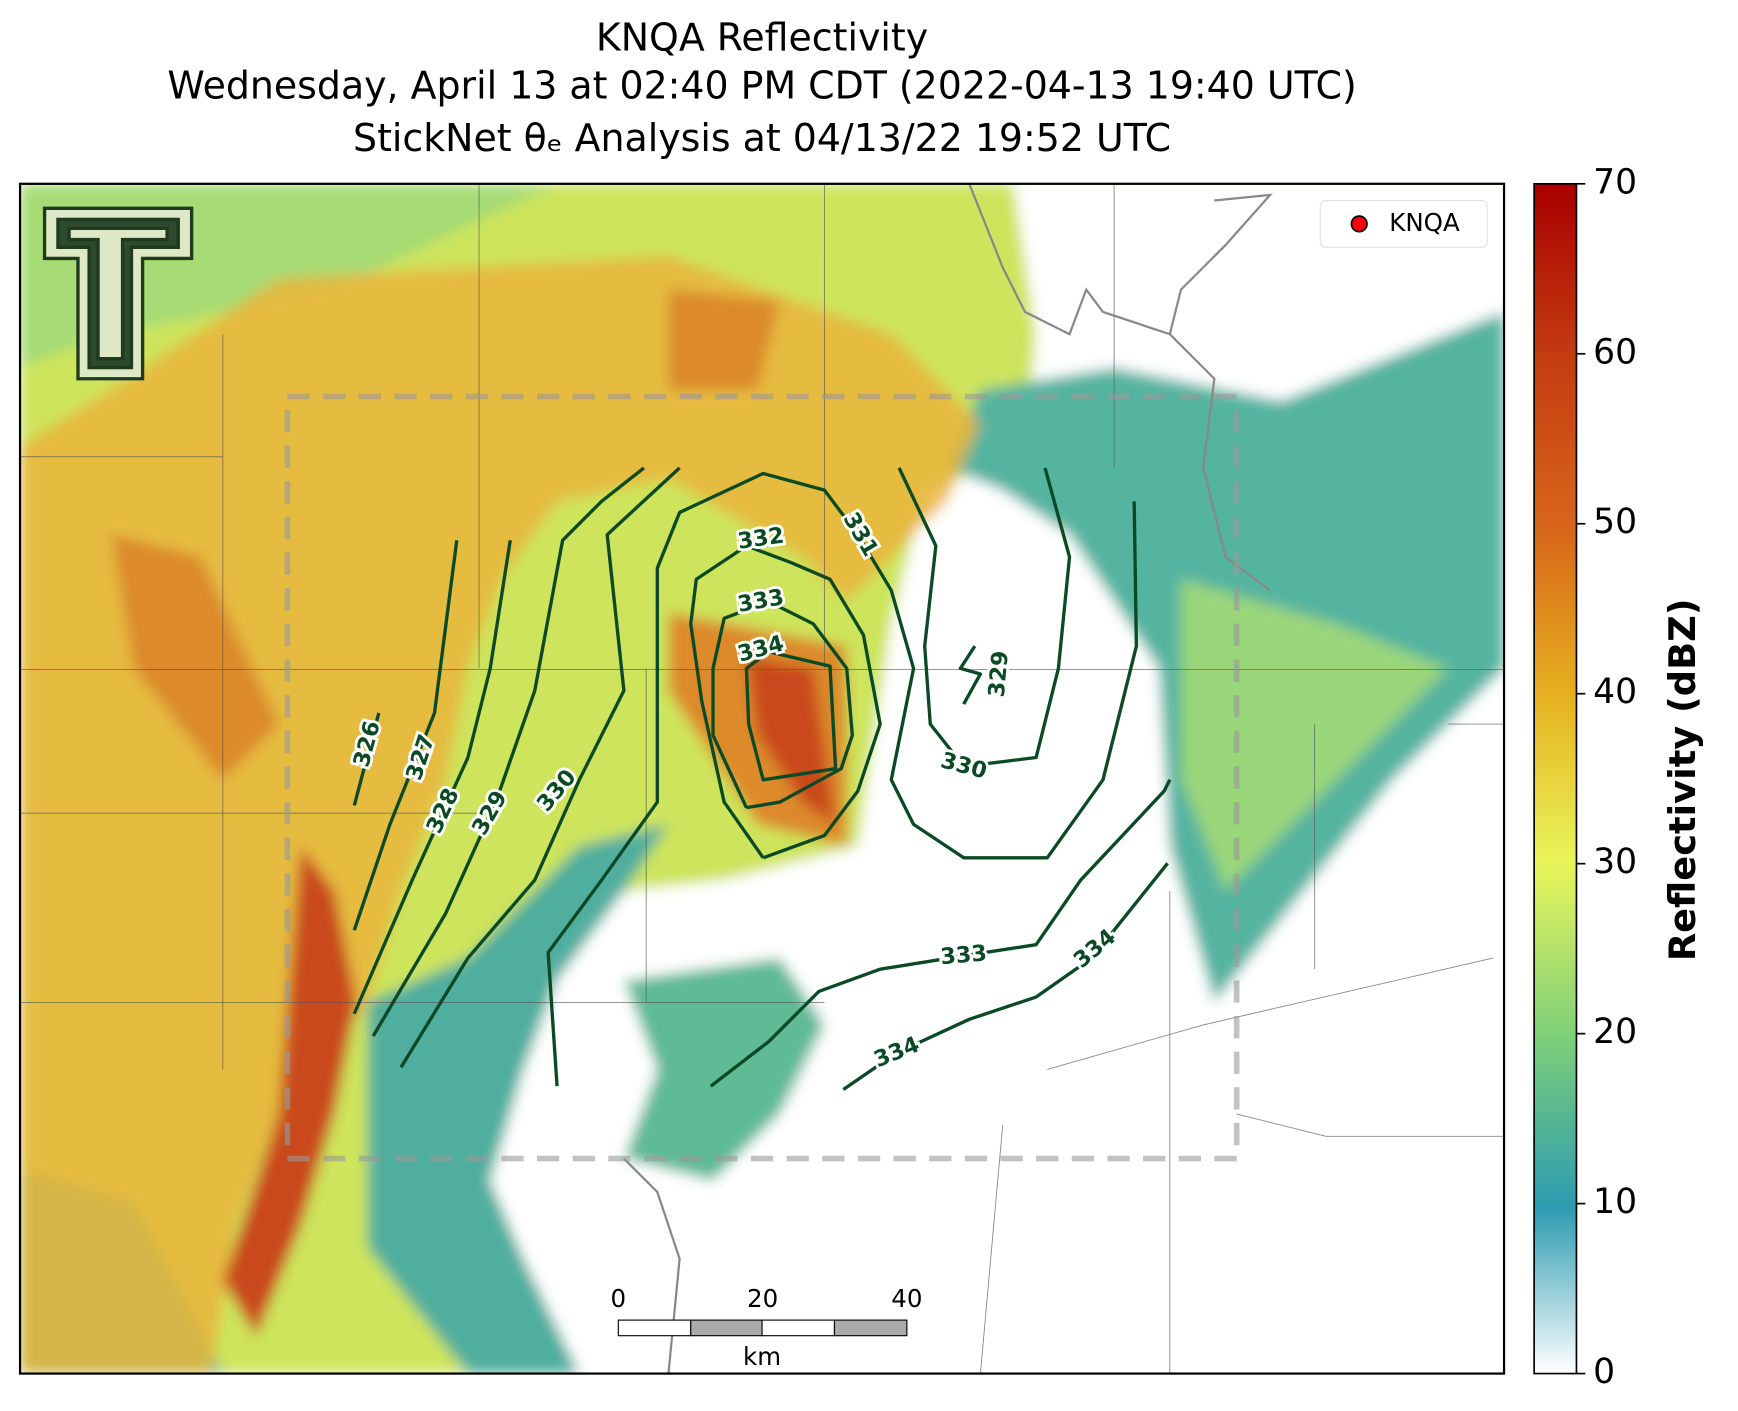 This screenshot has height=1411, width=1738. I want to click on scale-bar: km 0 20 40, so click(767, 1327).